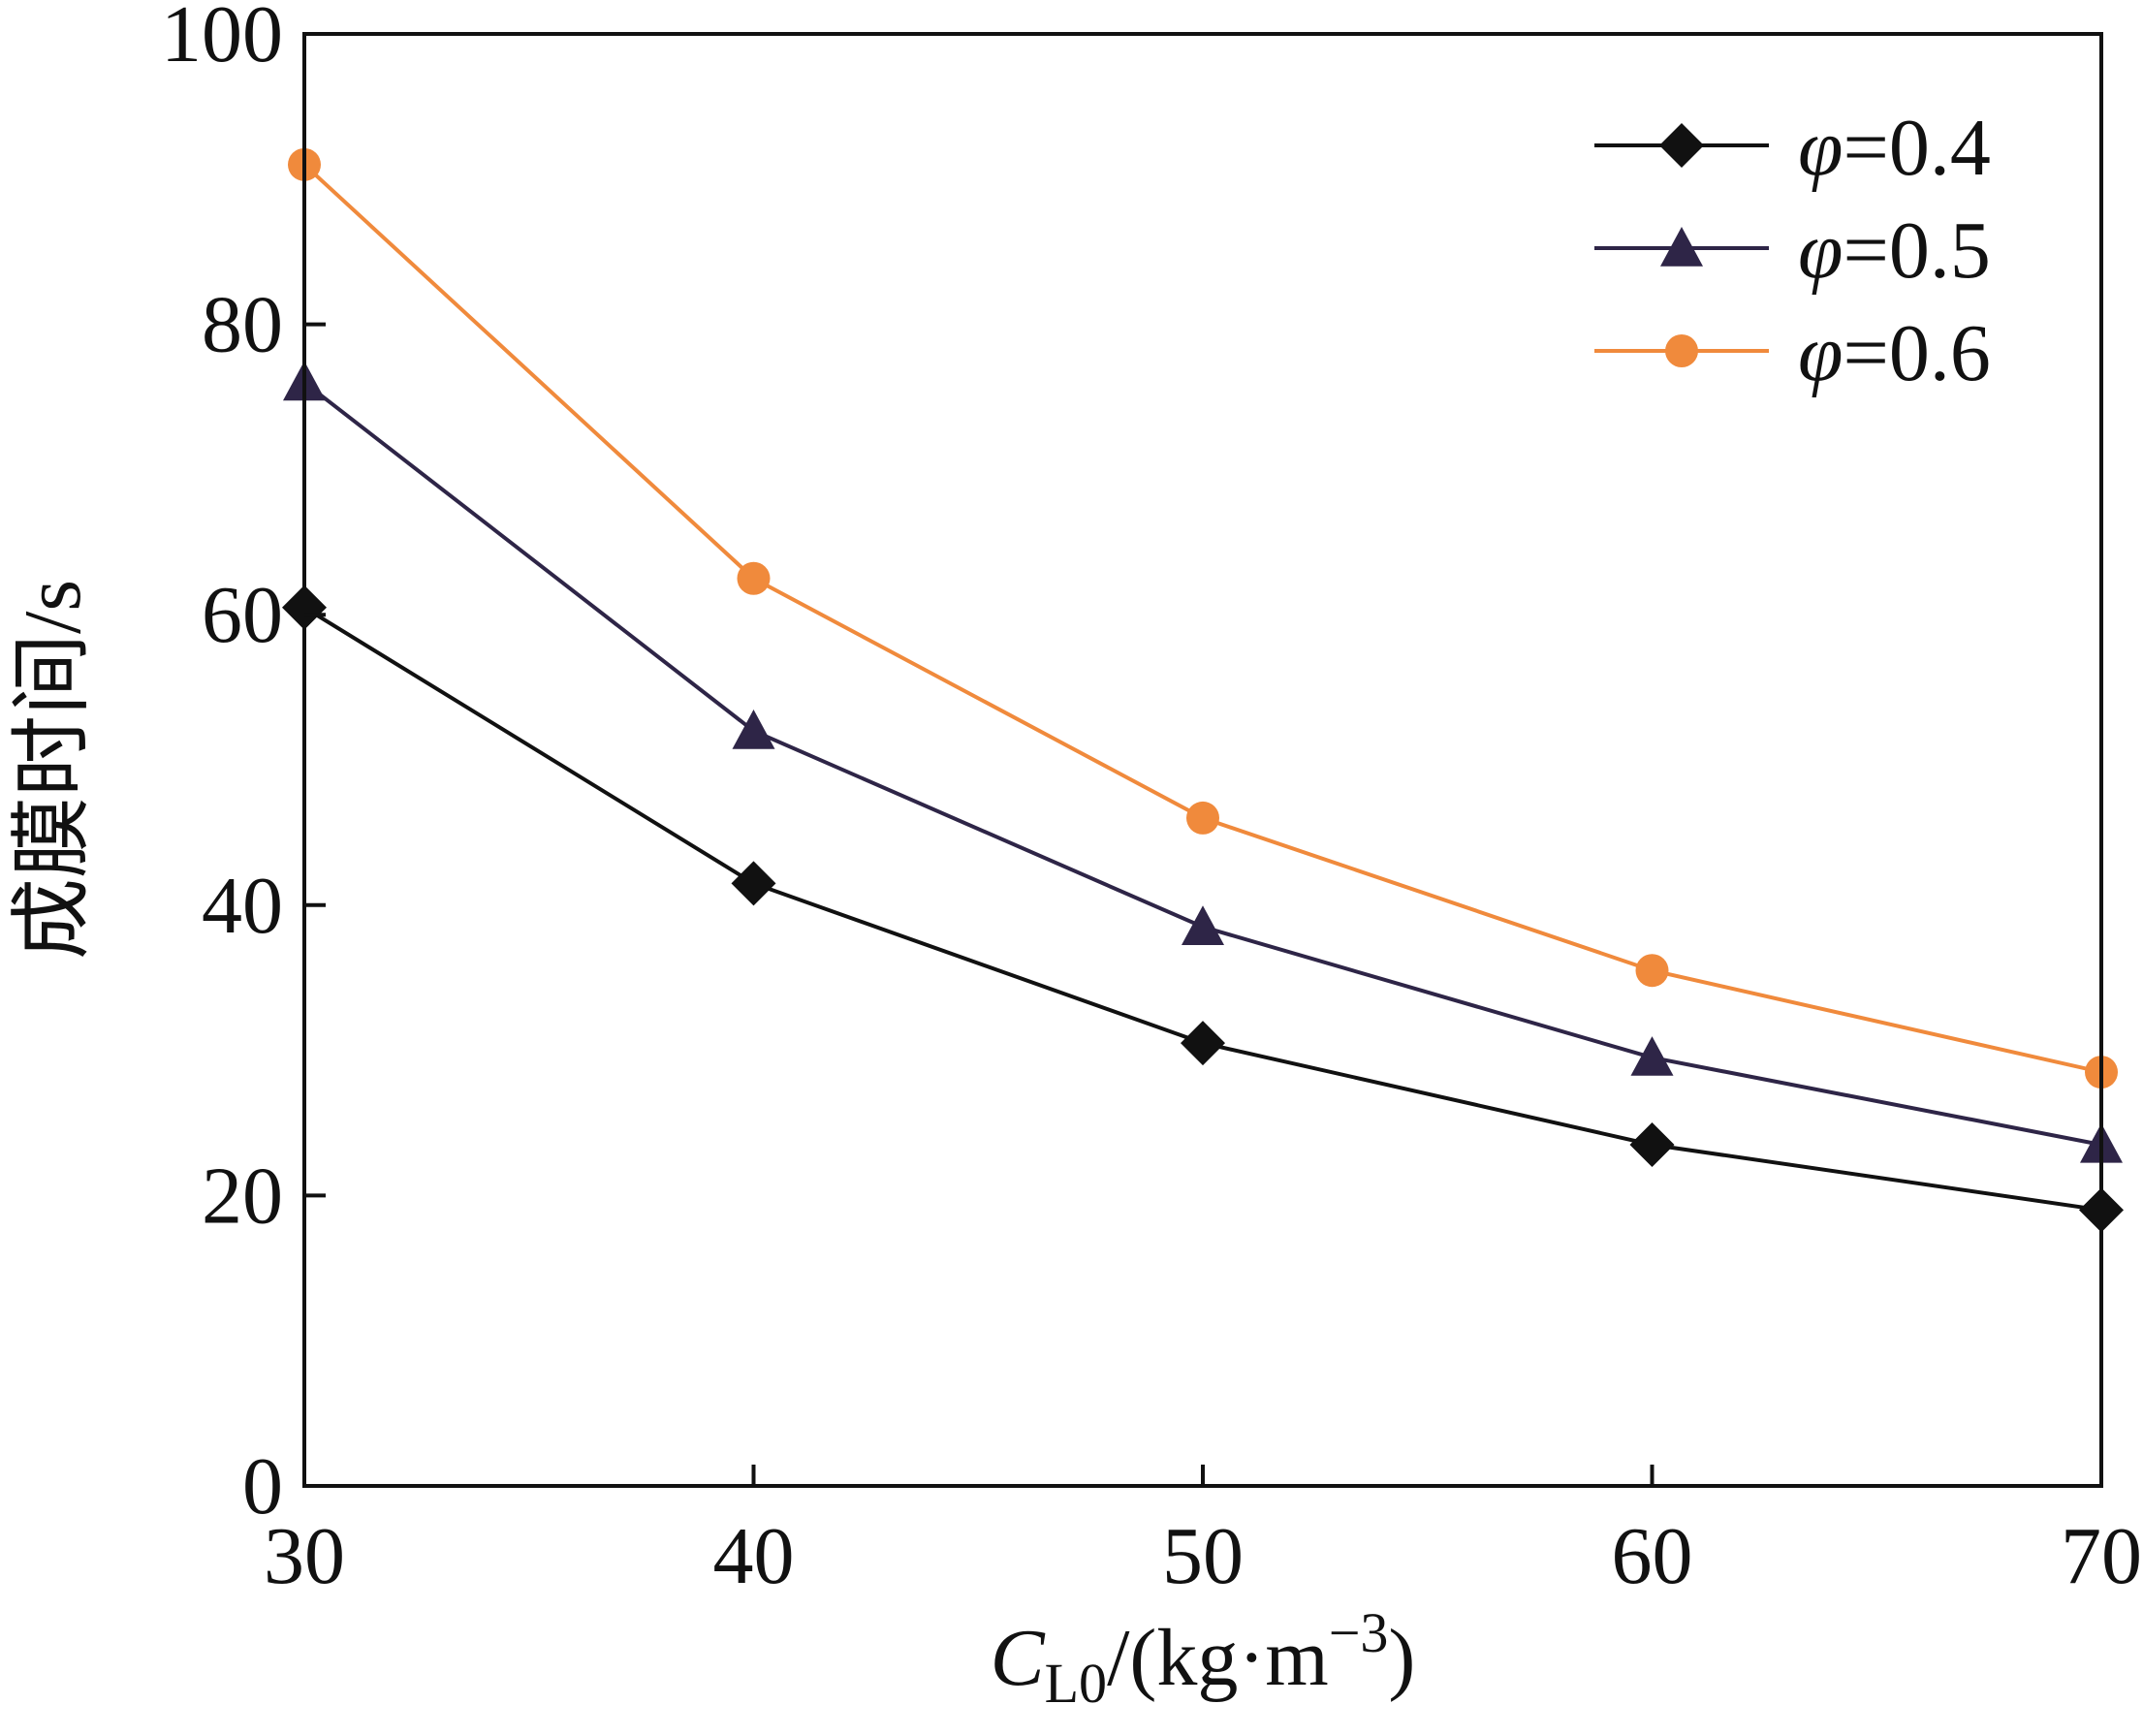  What do you see at coordinates (754, 1556) in the screenshot?
I see `x-tick-label: 40` at bounding box center [754, 1556].